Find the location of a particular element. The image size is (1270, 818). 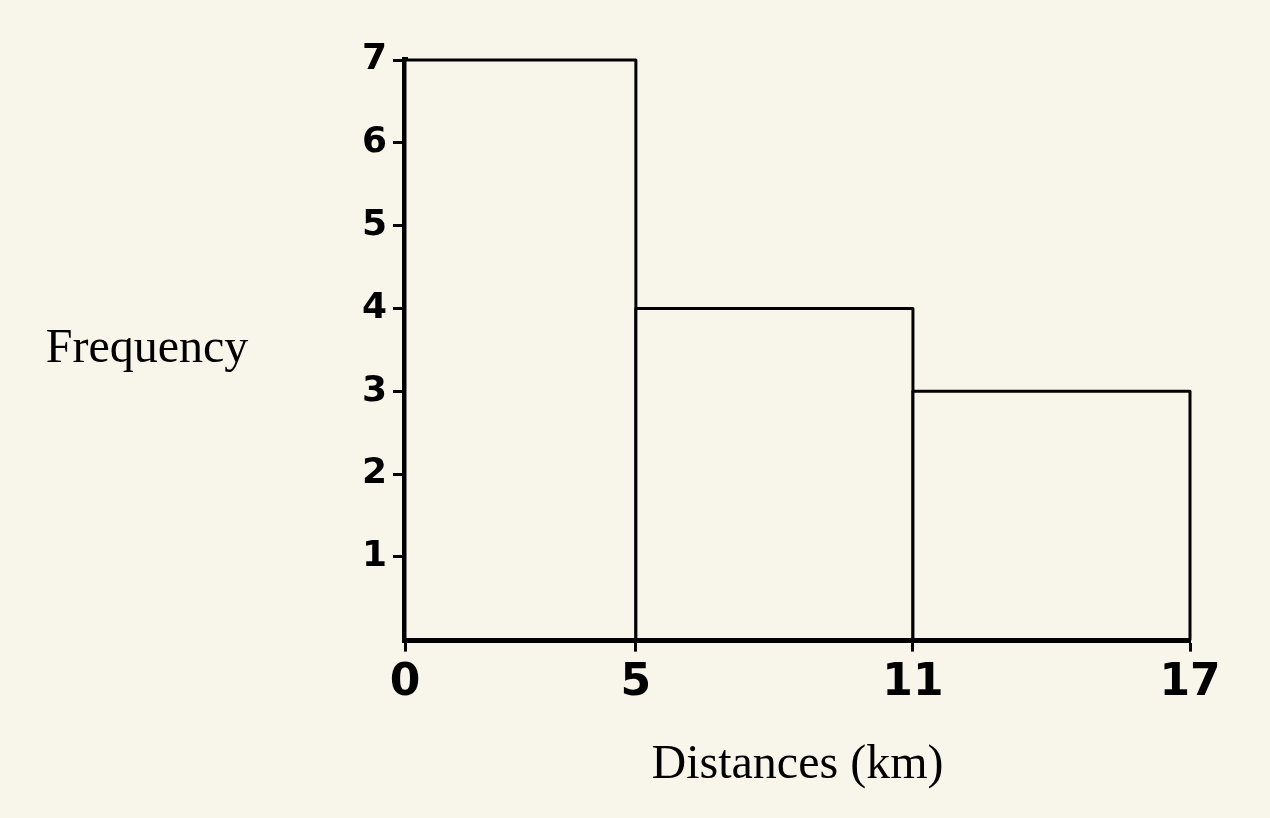

y-tick-label: 5 is located at coordinates (374, 222).